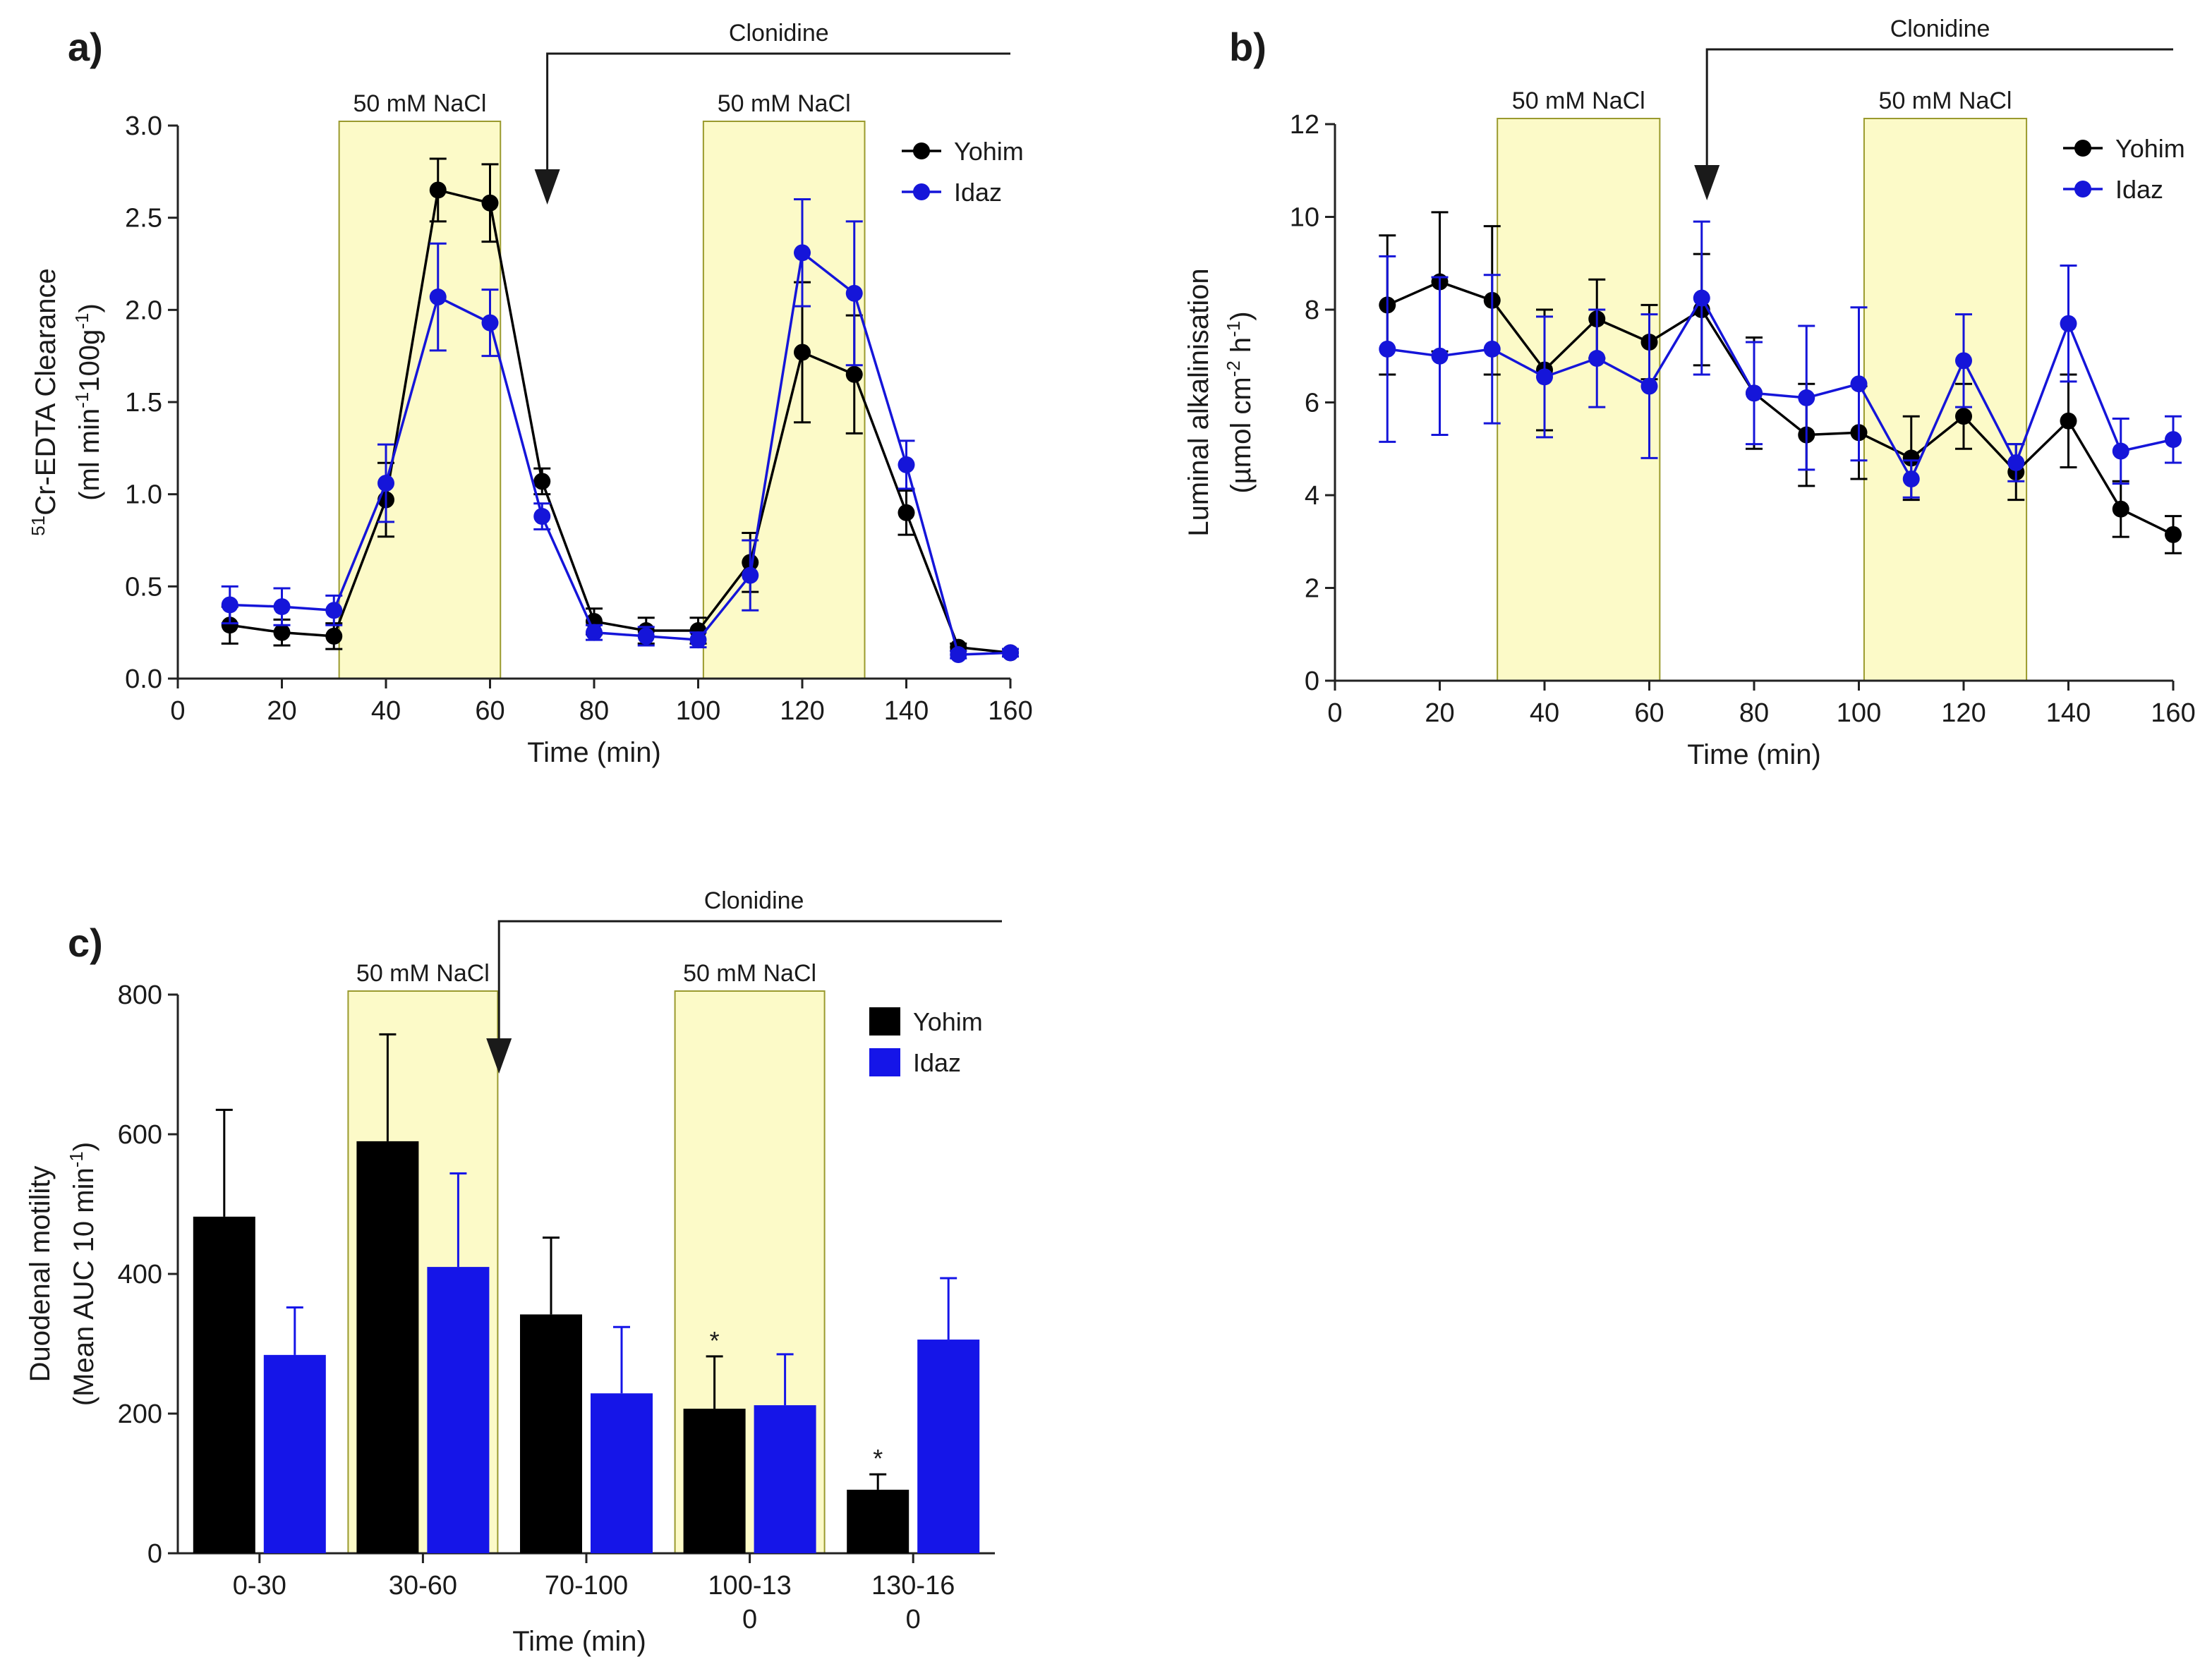 The width and height of the screenshot is (2212, 1676). Describe the element at coordinates (1241, 315) in the screenshot. I see `label-part: )` at that location.